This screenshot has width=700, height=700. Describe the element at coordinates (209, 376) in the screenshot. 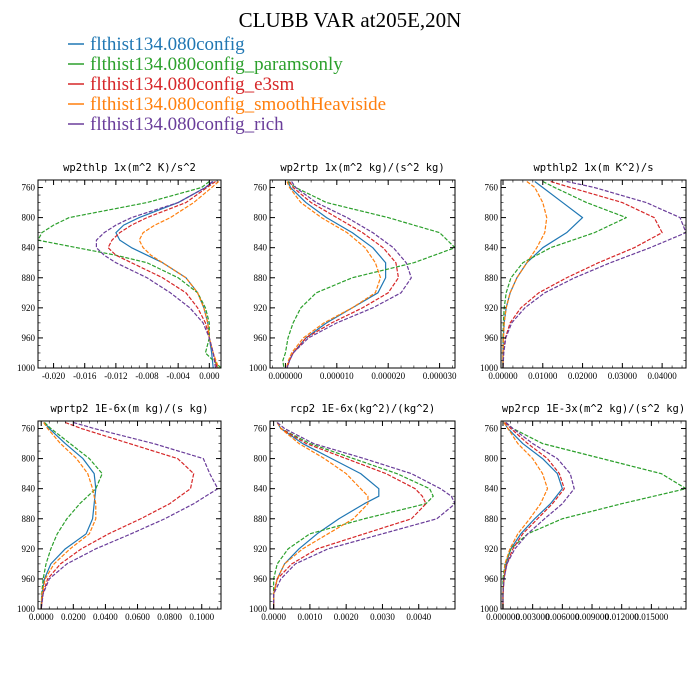

I see `x-tick-label: 0.000` at that location.